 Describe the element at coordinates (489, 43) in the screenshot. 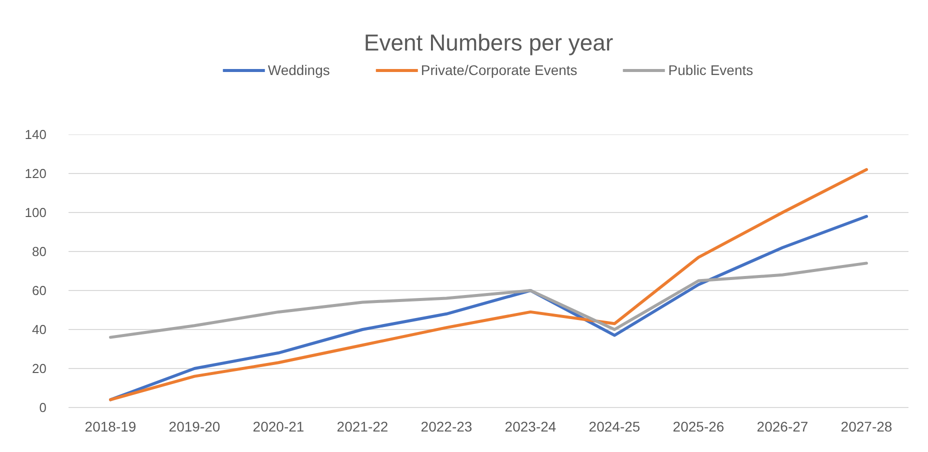

I see `chart-title: Event Numbers per year` at that location.